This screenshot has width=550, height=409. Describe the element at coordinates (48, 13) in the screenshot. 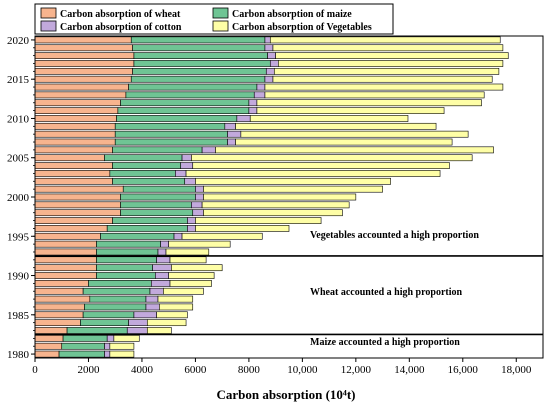

I see `legend-swatch-wheat` at that location.